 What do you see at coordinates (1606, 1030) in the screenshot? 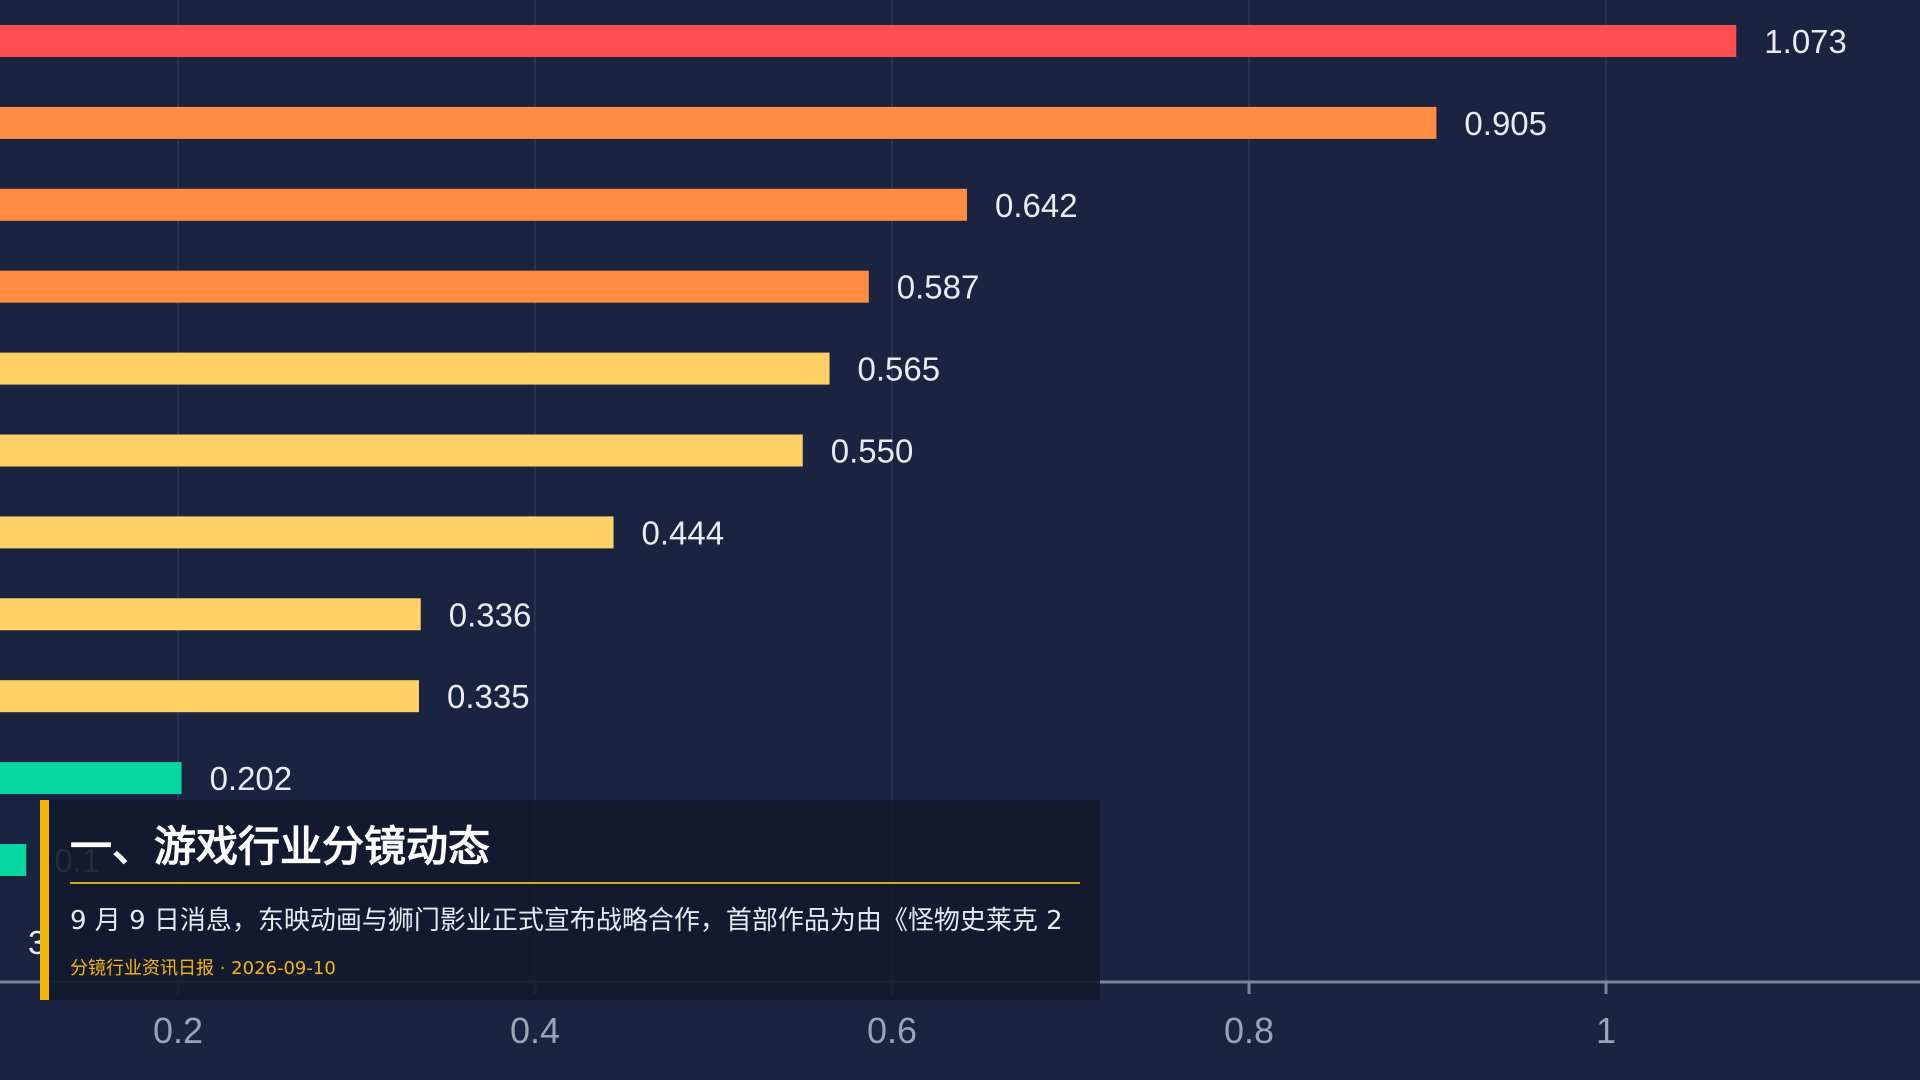
I see `x-tick-label: 1` at bounding box center [1606, 1030].